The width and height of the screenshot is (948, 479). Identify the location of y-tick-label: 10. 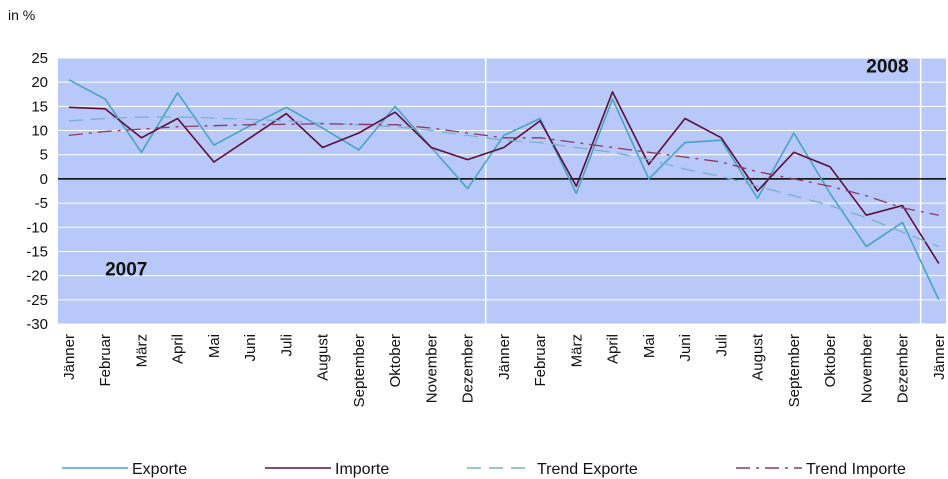
(39, 131).